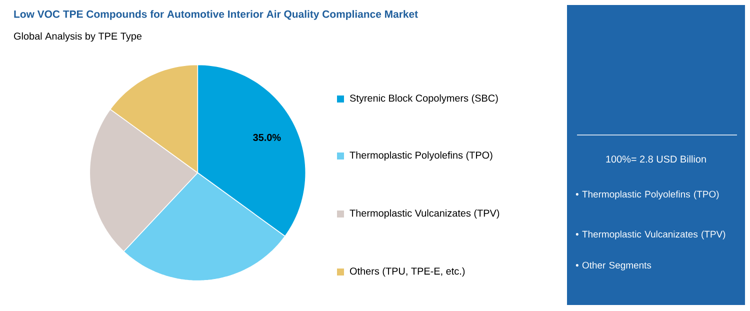 Image resolution: width=750 pixels, height=311 pixels. I want to click on legend-label: Thermoplastic Polyolefins (TPO), so click(421, 156).